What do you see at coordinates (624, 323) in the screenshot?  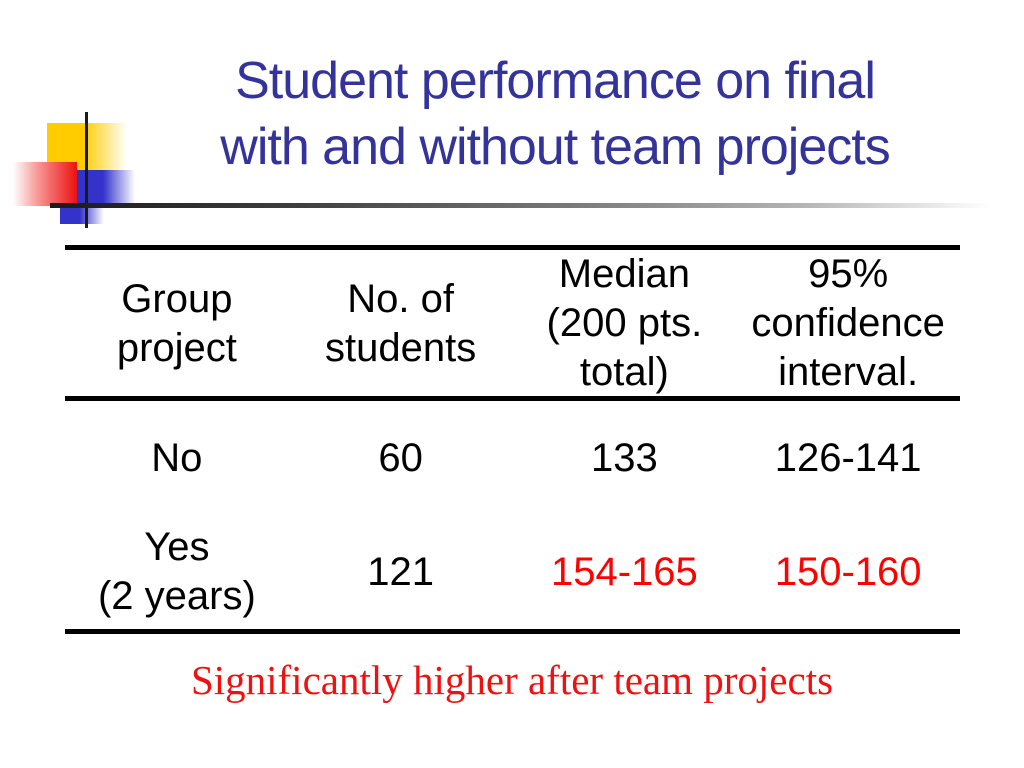 I see `table-header-median: Median (200 pts. total)` at bounding box center [624, 323].